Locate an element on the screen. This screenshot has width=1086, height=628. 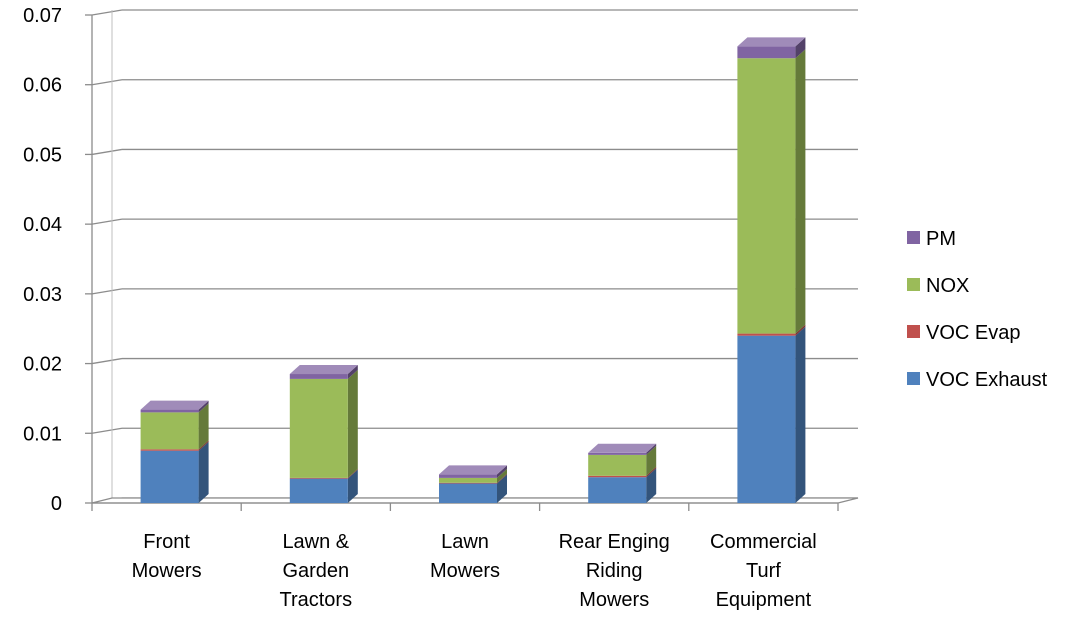
y-tick-label: 0.05 is located at coordinates (42, 155).